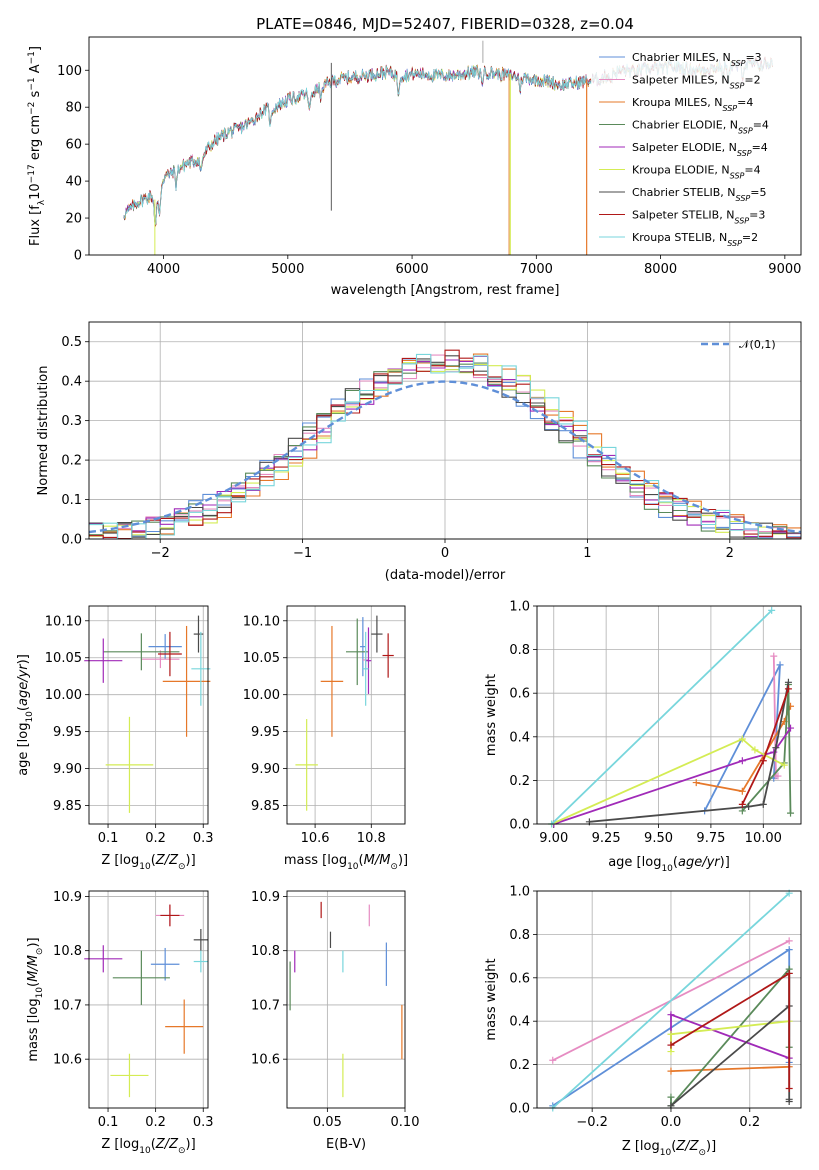  What do you see at coordinates (203, 838) in the screenshot?
I see `x-tick-label: 0.3` at bounding box center [203, 838].